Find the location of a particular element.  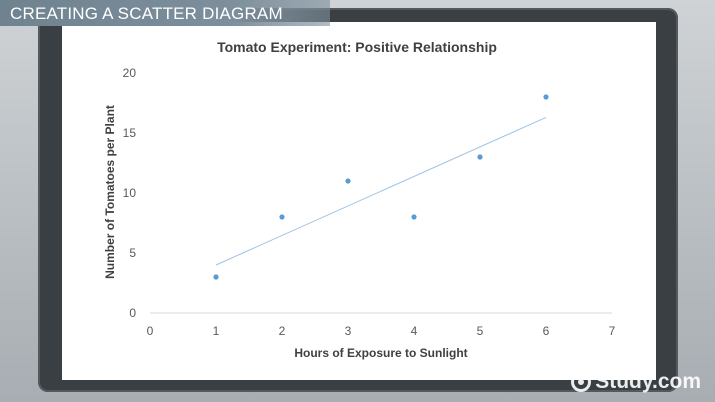

x-tick-label: 0 is located at coordinates (150, 331).